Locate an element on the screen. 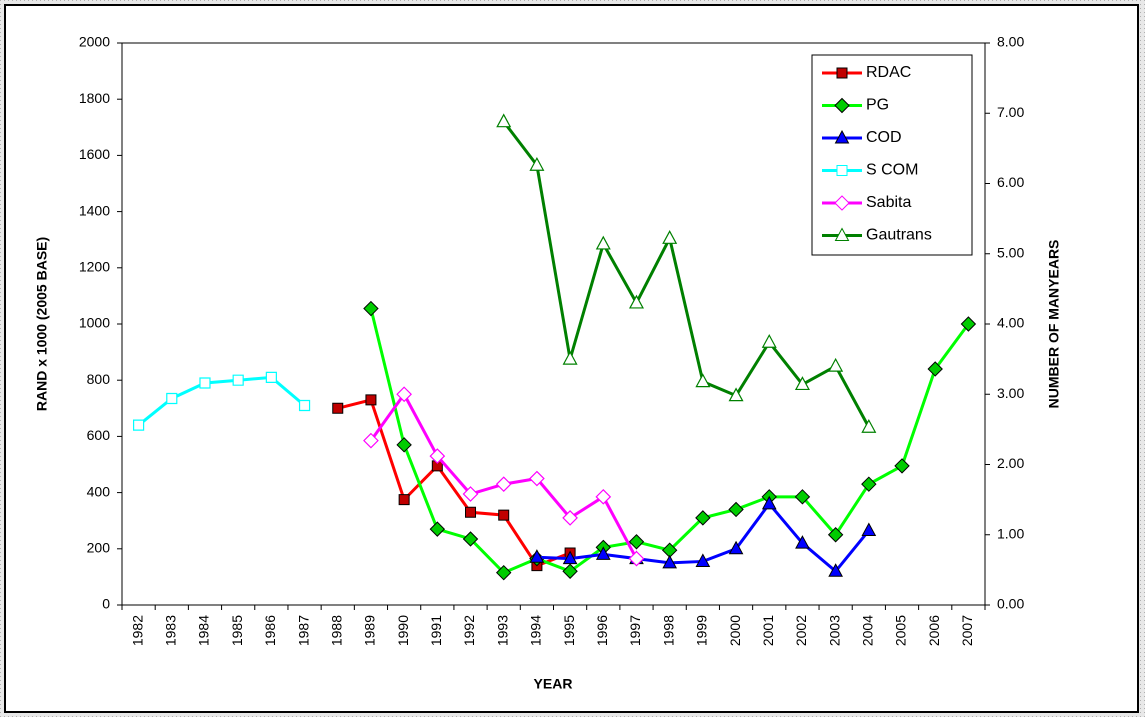 The image size is (1145, 717). x-tick-label: 1982 is located at coordinates (137, 630).